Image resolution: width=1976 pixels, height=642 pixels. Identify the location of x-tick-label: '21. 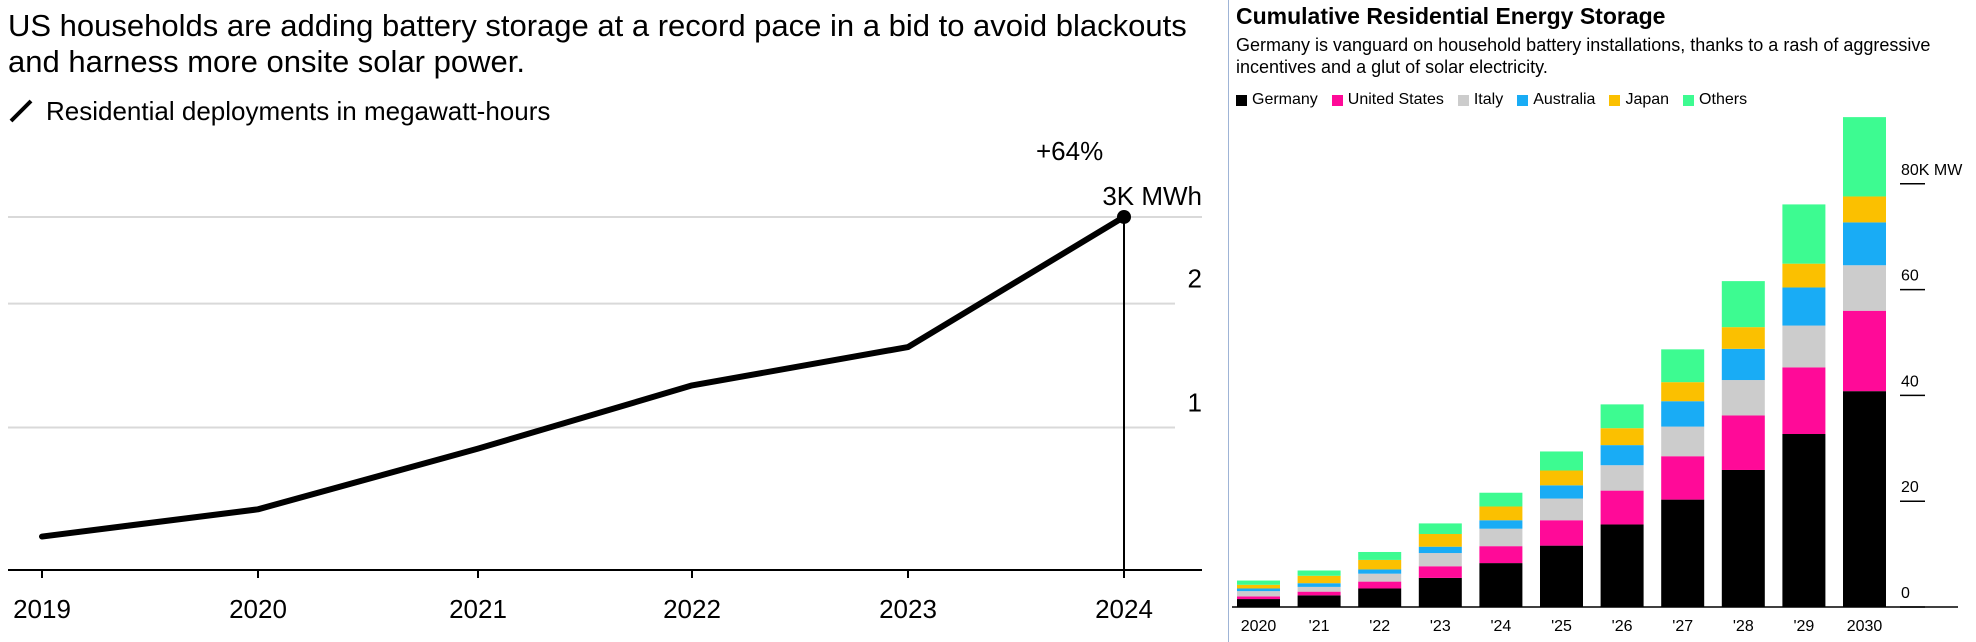
(1319, 626).